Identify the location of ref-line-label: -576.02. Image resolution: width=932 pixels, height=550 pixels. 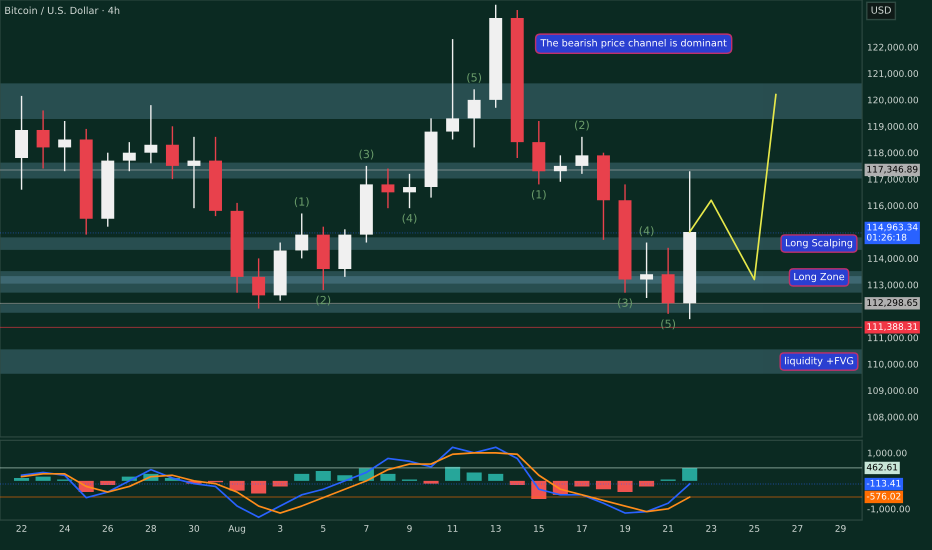
(883, 496).